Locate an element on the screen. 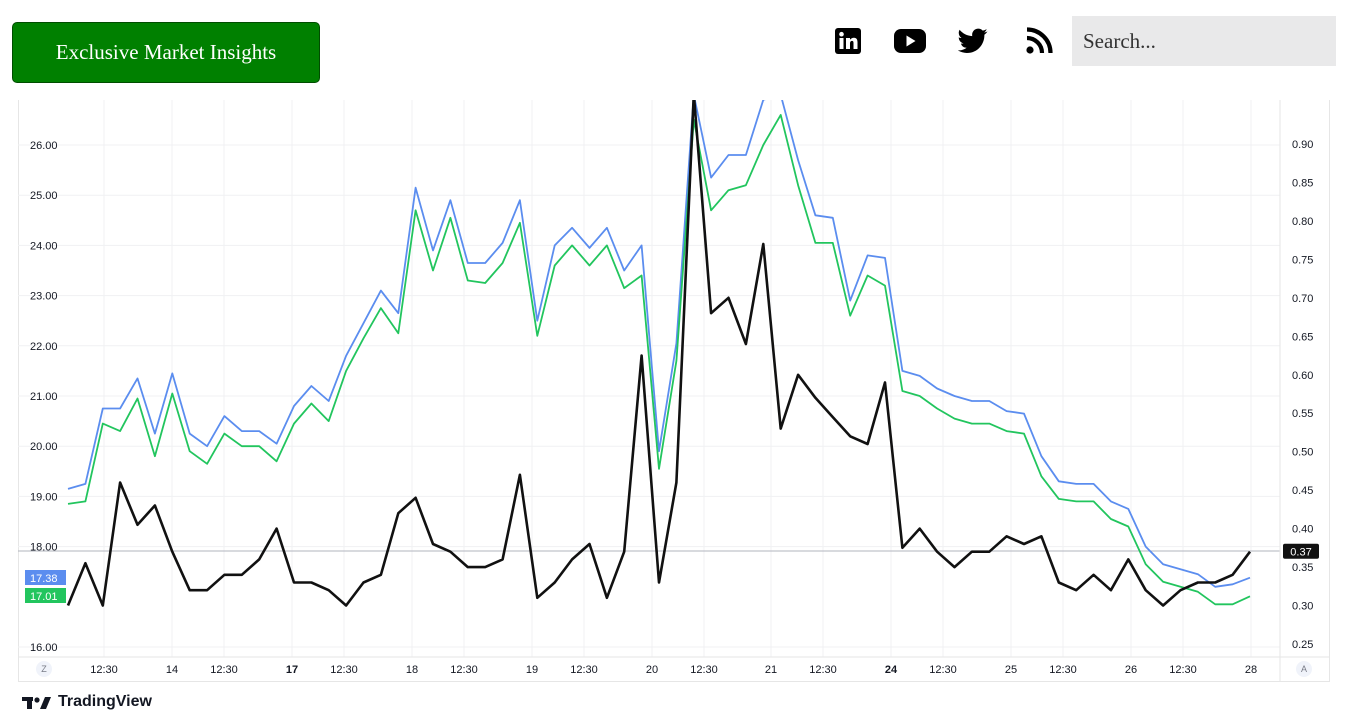  left-tick-label: 21.00 is located at coordinates (44, 397).